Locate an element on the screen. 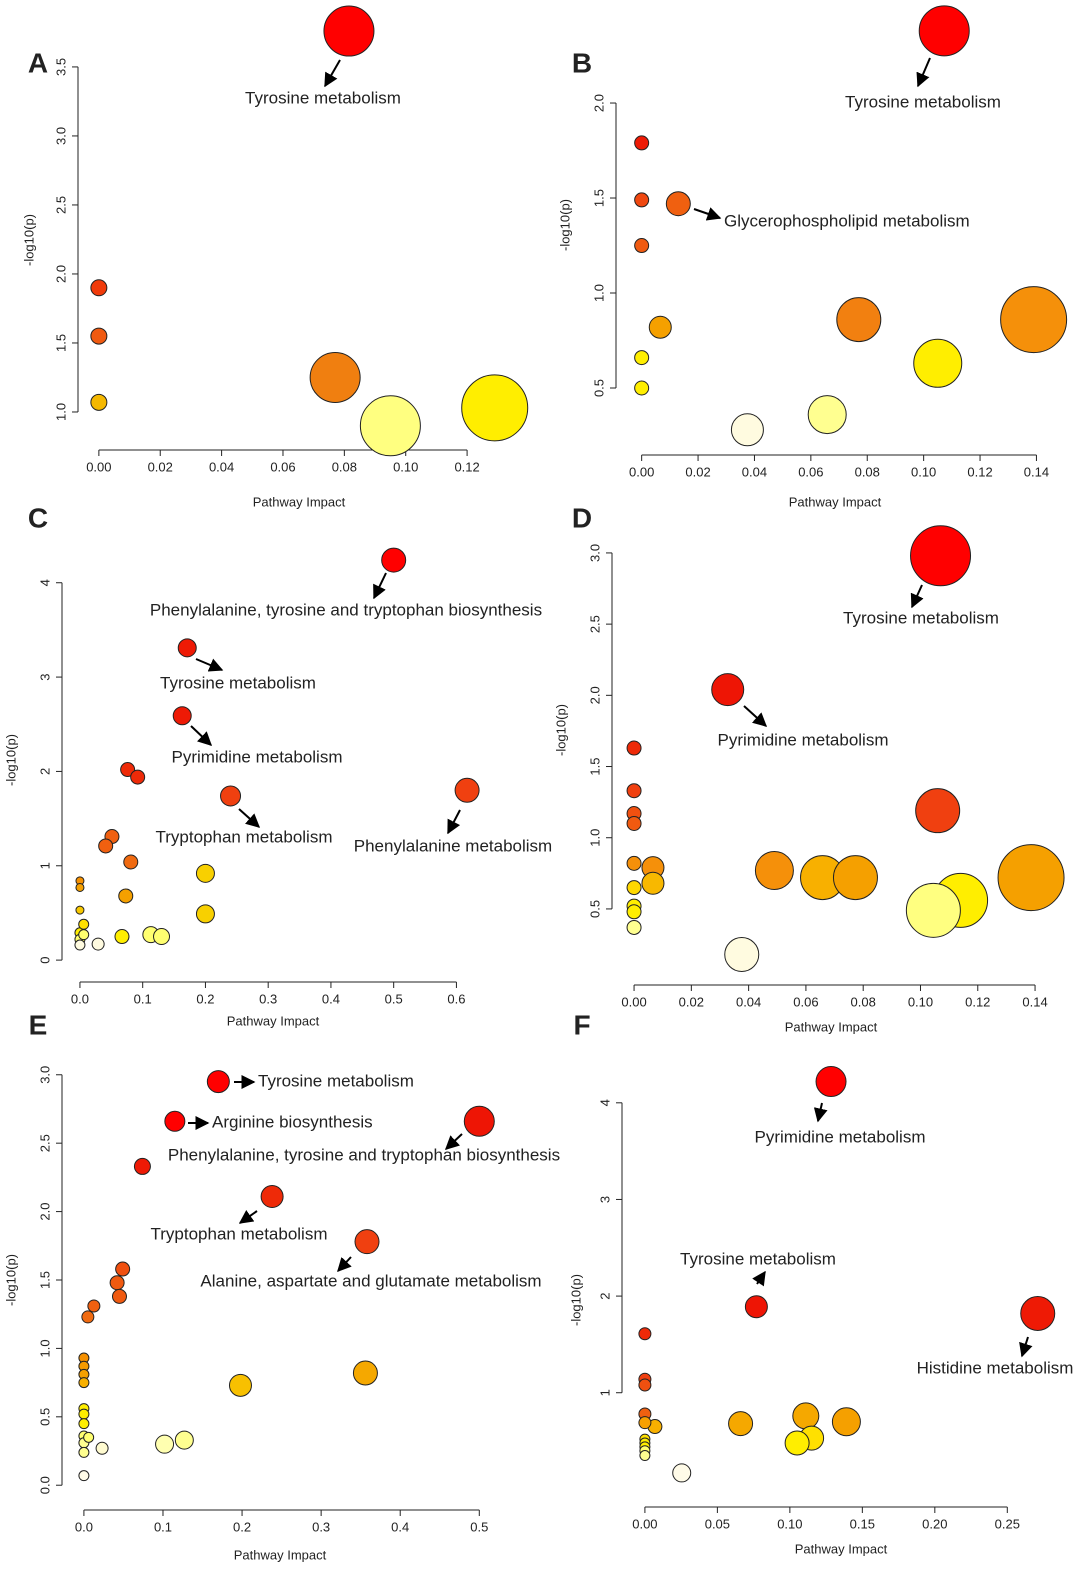 The width and height of the screenshot is (1091, 1575). x-tick-label: 0.08 is located at coordinates (867, 471).